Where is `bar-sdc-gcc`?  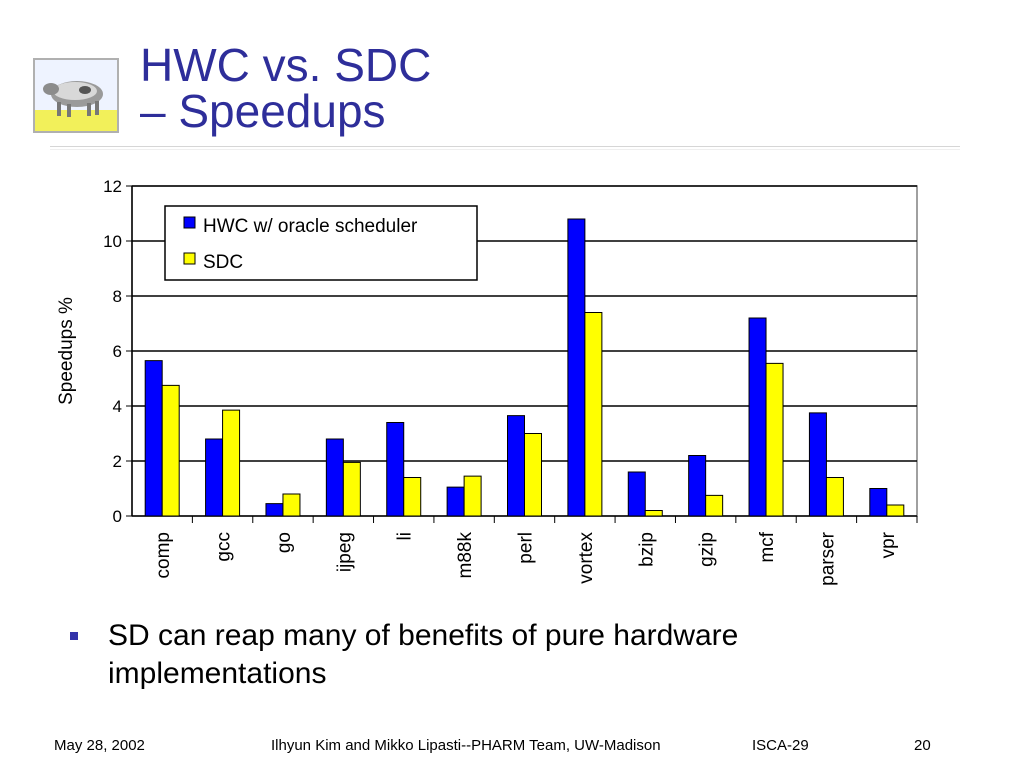
bar-sdc-gcc is located at coordinates (231, 463).